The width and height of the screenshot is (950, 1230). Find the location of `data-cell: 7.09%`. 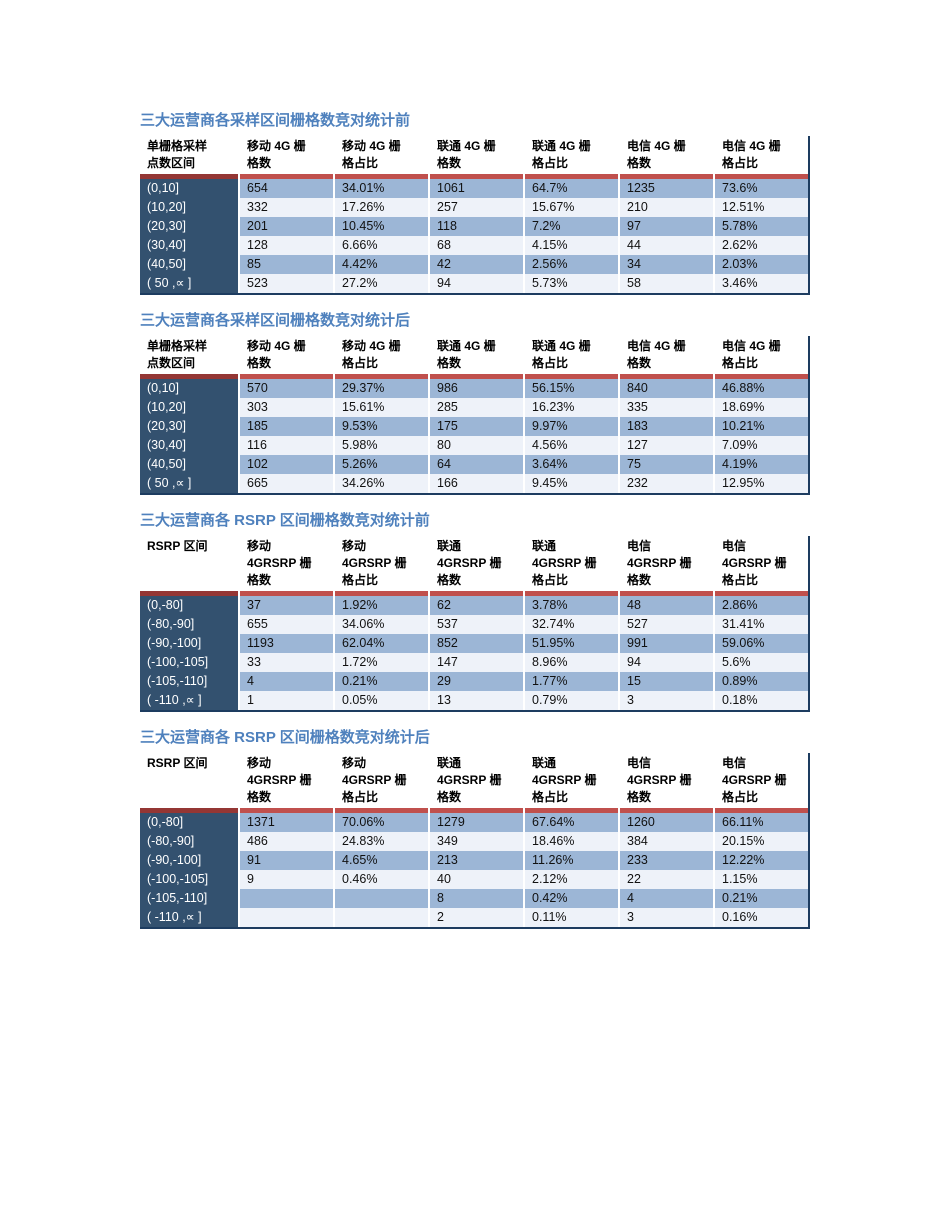

data-cell: 7.09% is located at coordinates (760, 445).